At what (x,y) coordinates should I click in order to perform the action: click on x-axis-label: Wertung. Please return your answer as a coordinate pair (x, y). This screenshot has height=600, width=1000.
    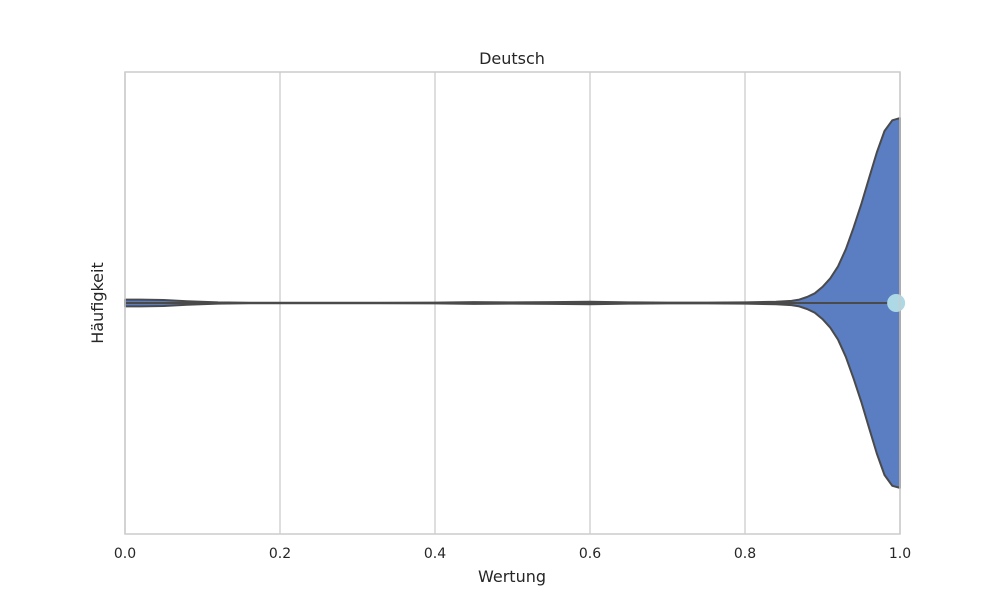
    Looking at the image, I should click on (512, 576).